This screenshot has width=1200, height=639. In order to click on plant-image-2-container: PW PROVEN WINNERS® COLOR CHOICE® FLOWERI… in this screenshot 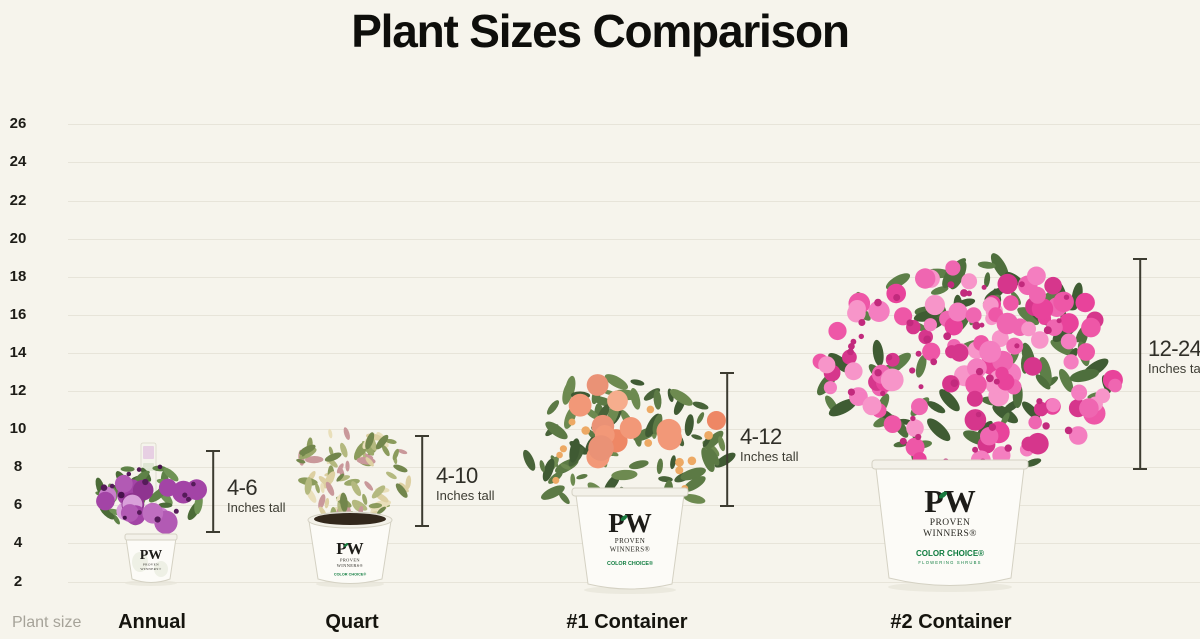, I will do `click(970, 423)`.